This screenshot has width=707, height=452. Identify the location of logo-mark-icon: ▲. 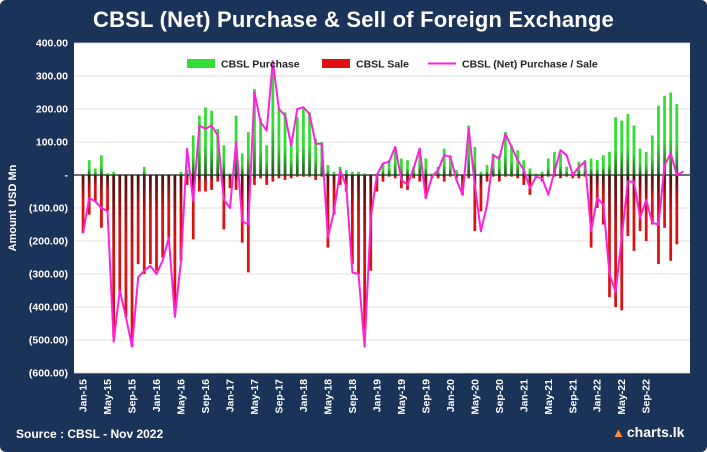
(618, 432).